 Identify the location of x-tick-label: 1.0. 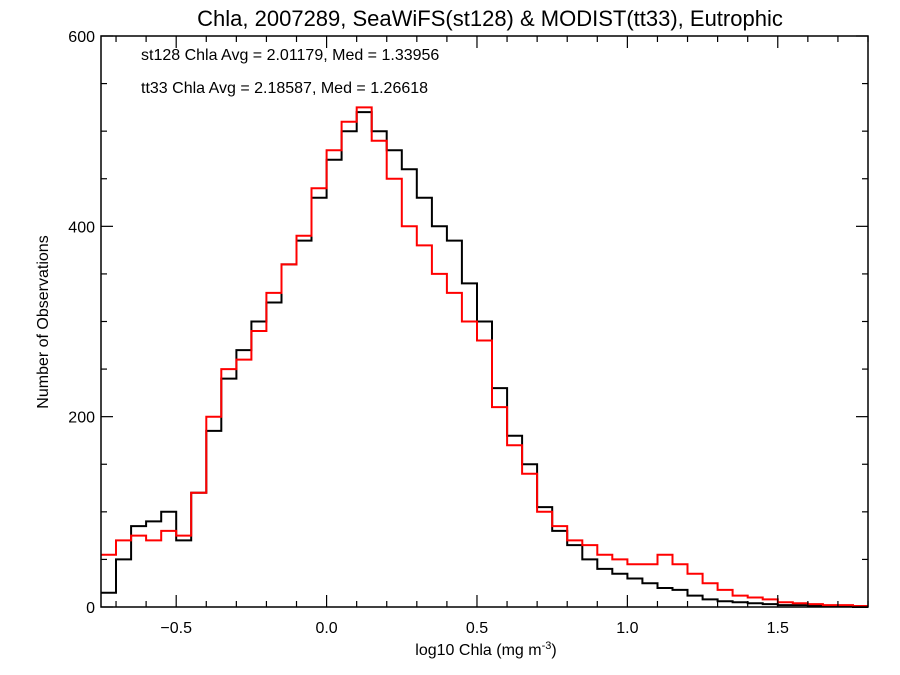
(627, 628).